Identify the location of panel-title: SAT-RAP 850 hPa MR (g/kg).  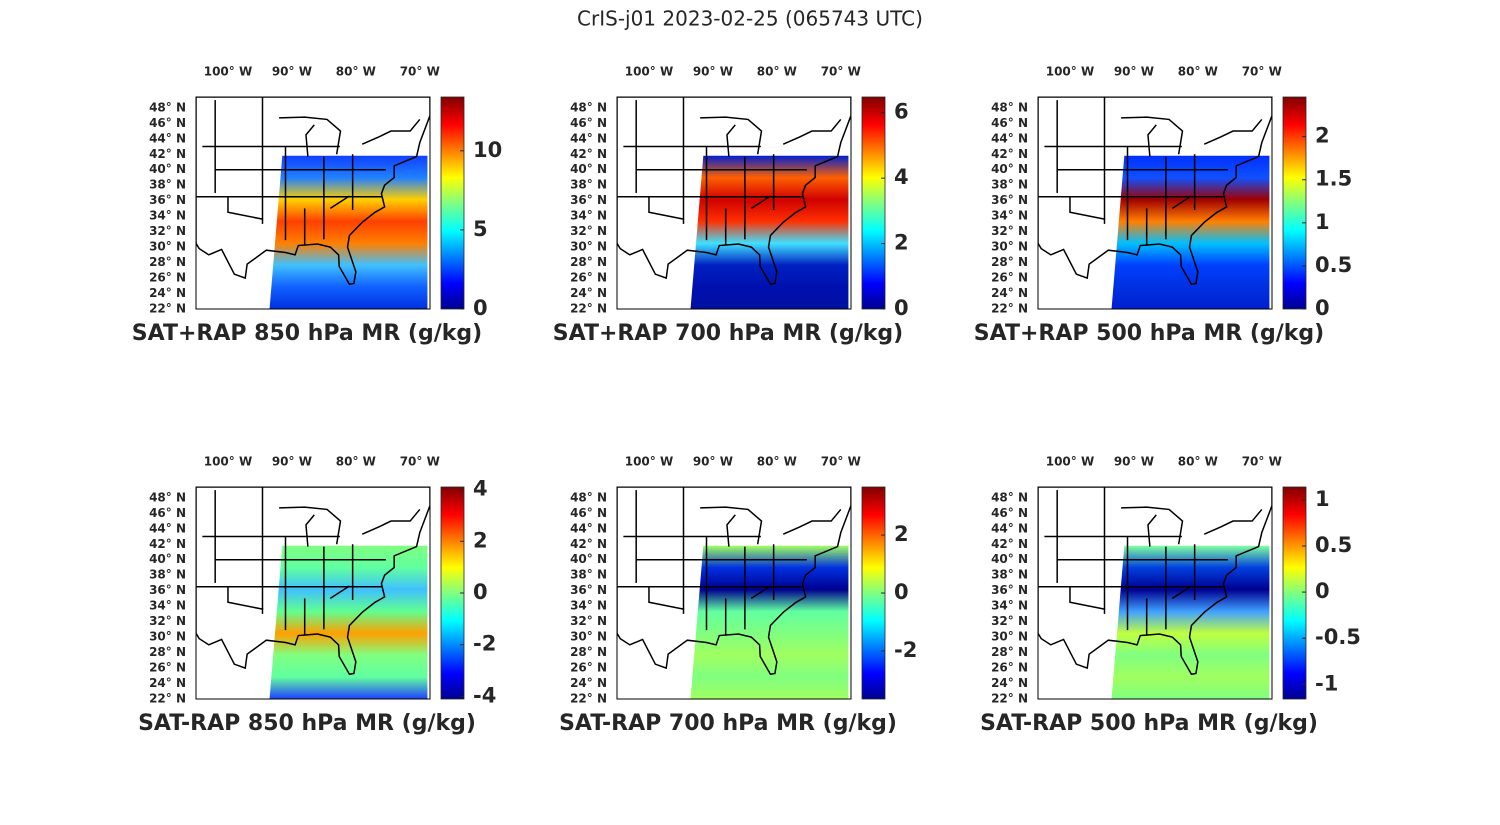
(307, 723).